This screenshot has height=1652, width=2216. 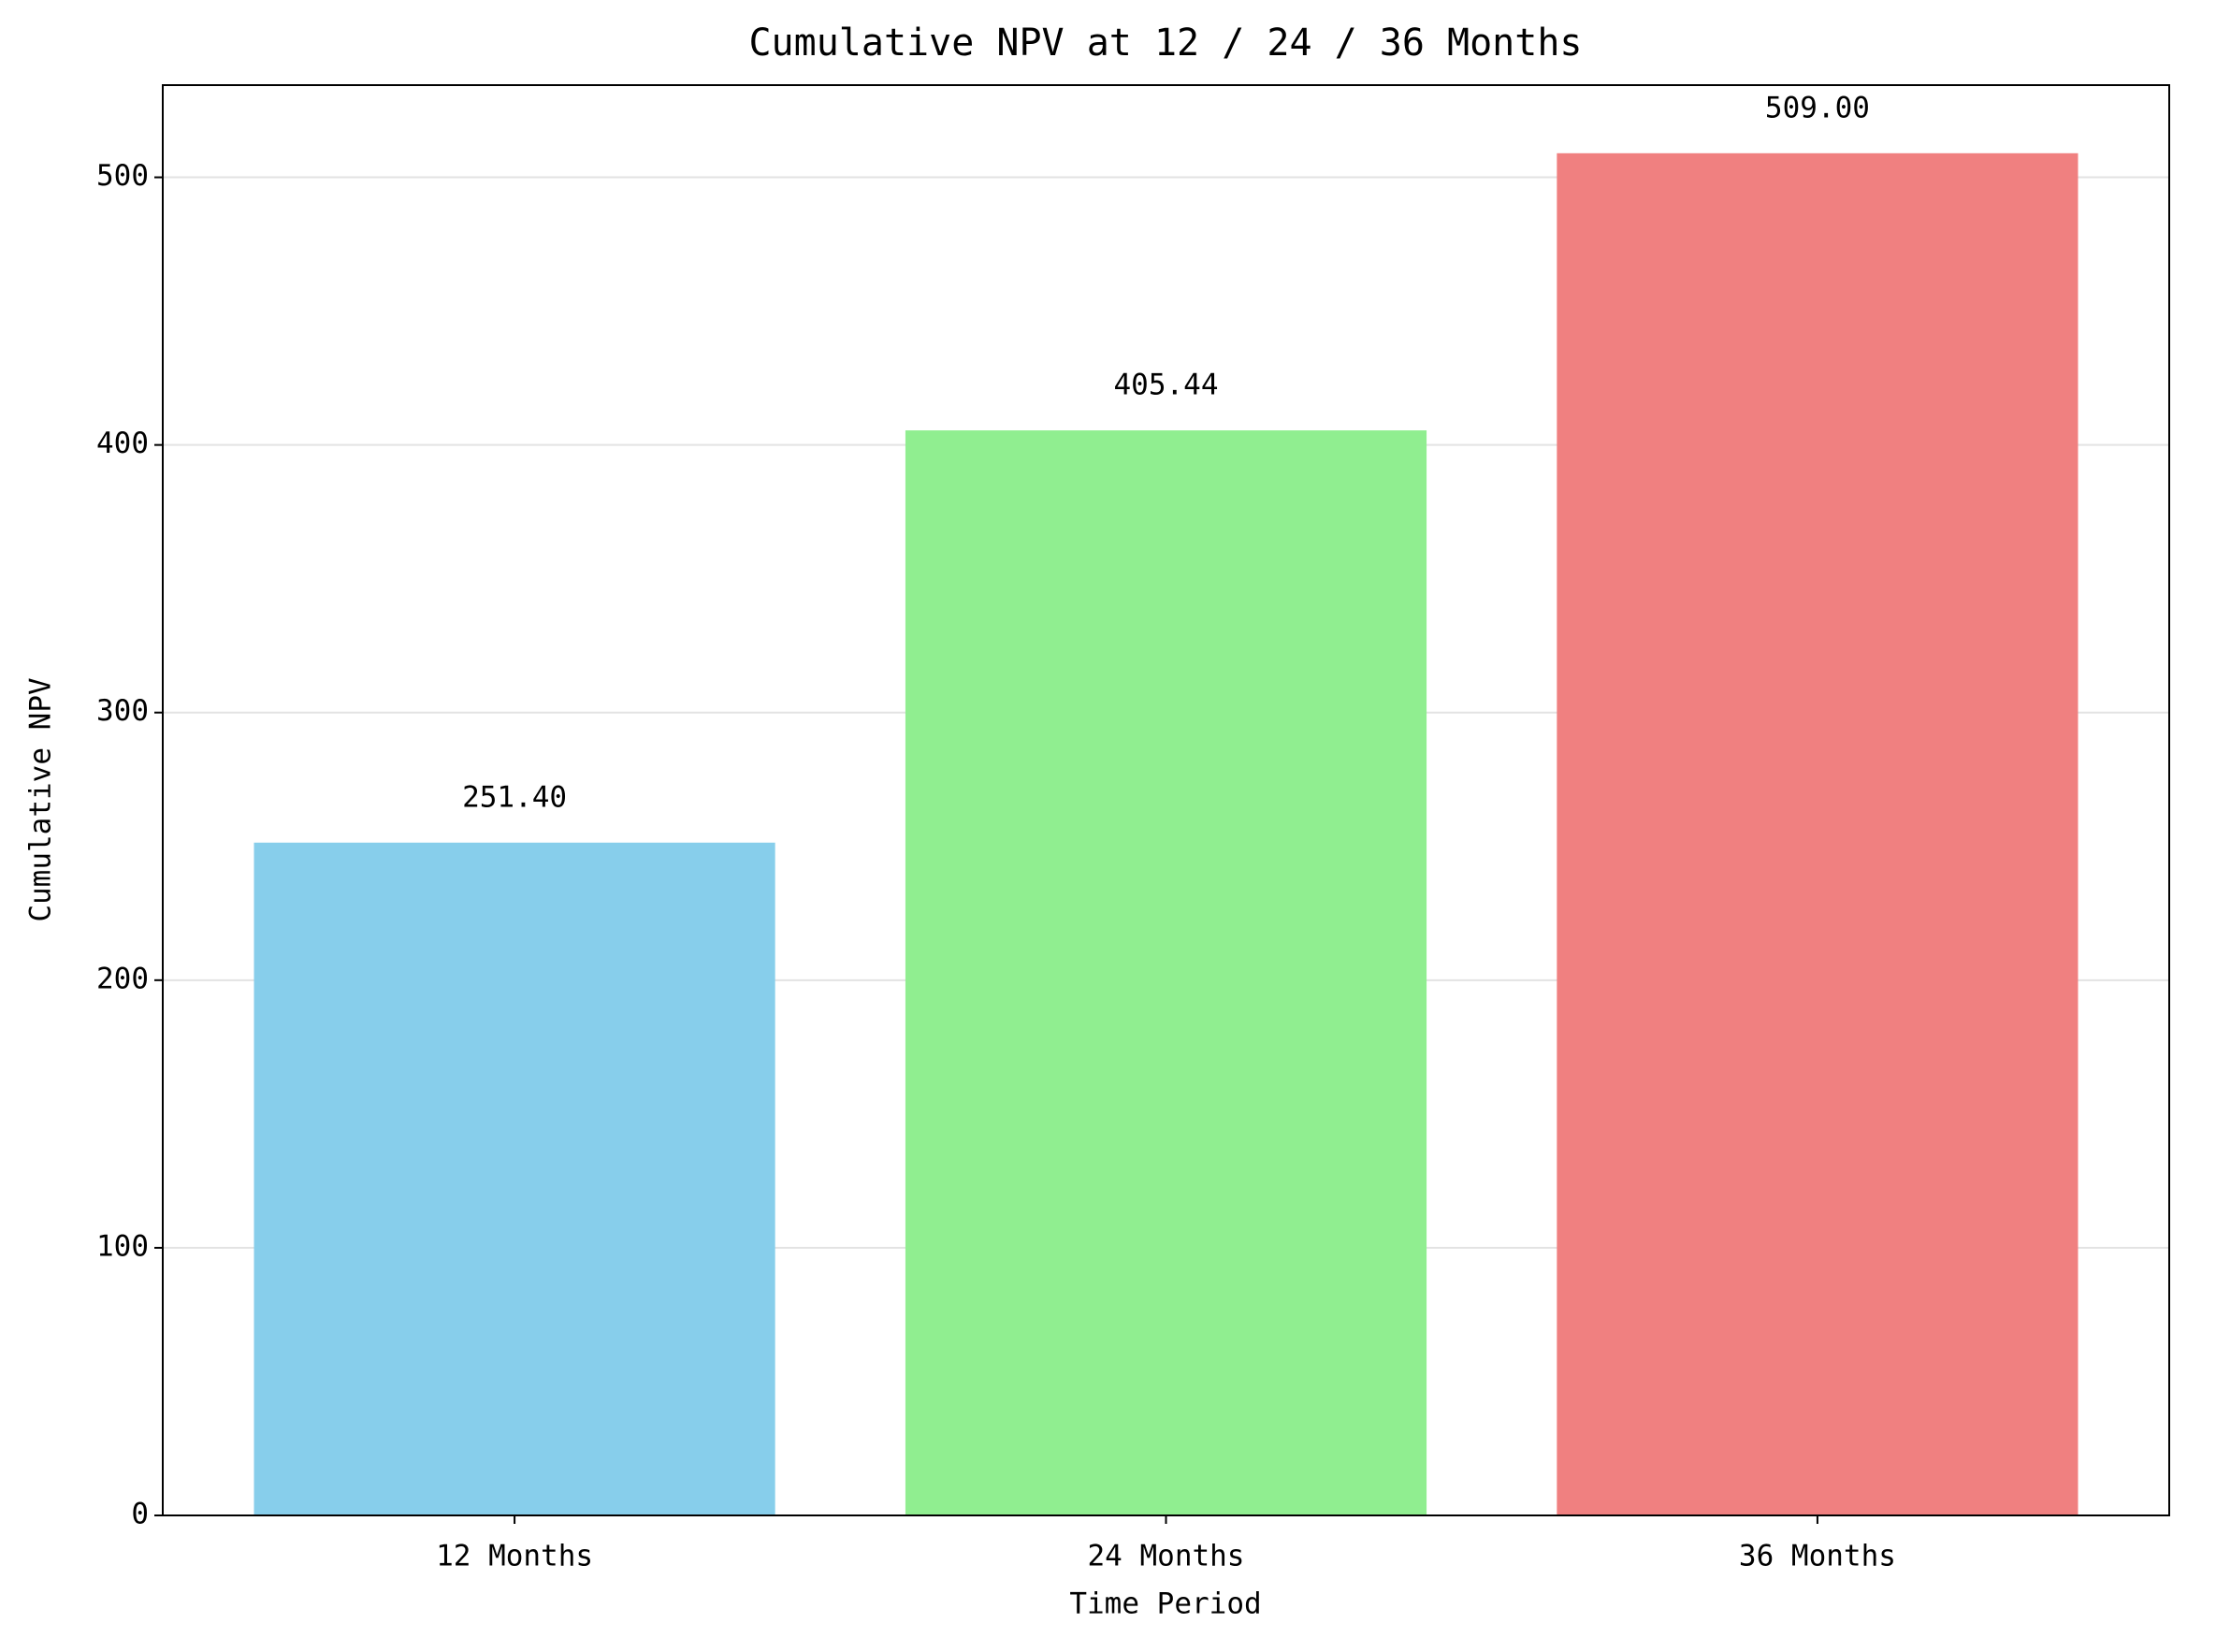 I want to click on x-axis-label: Time Period, so click(x=1165, y=1604).